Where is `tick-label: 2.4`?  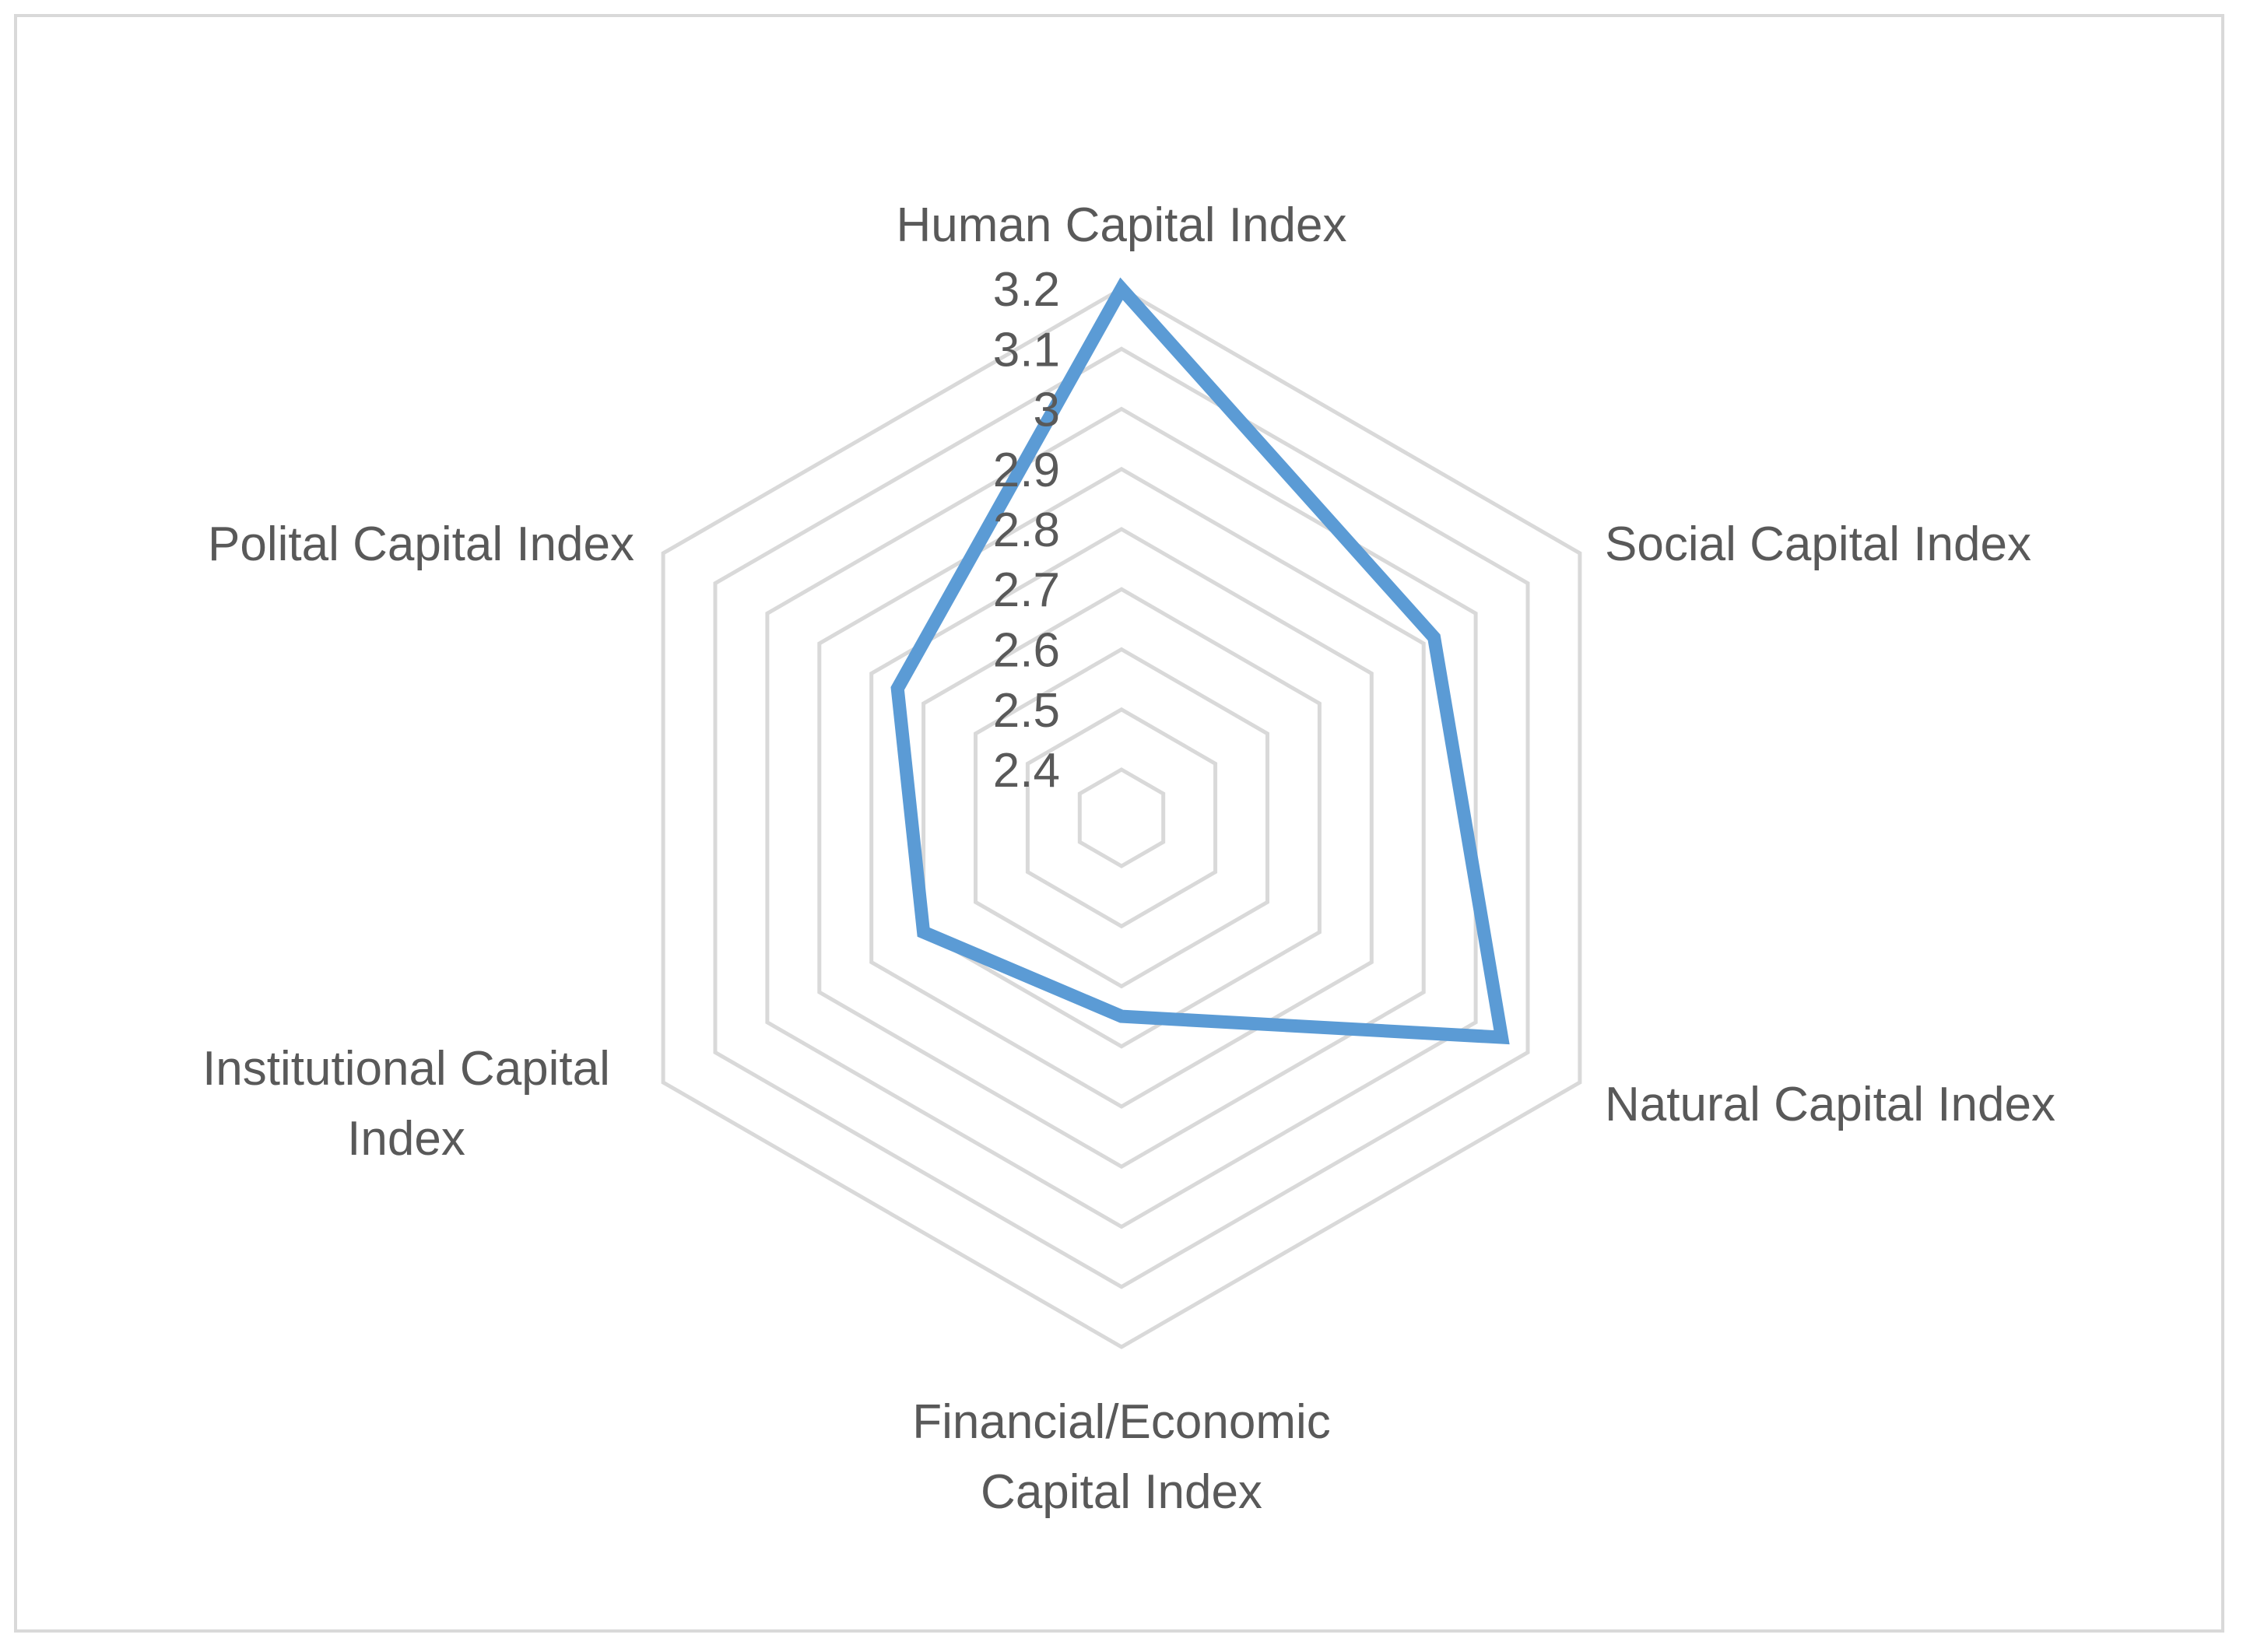 tick-label: 2.4 is located at coordinates (1026, 771).